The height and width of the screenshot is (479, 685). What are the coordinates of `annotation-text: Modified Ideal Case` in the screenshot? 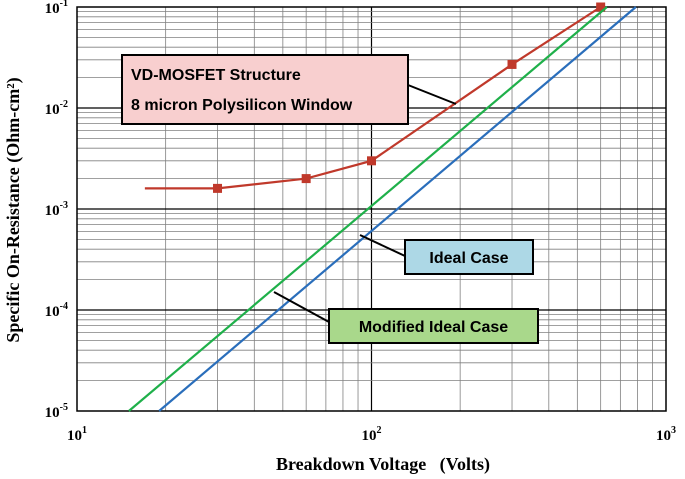 It's located at (433, 327).